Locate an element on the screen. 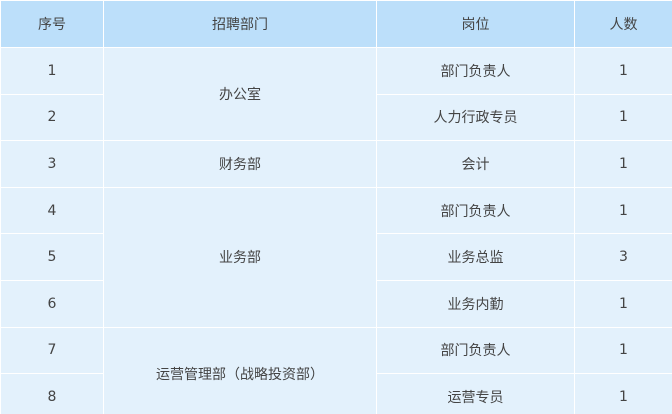 Image resolution: width=672 pixels, height=414 pixels. cell-position: 业务总监 is located at coordinates (475, 257).